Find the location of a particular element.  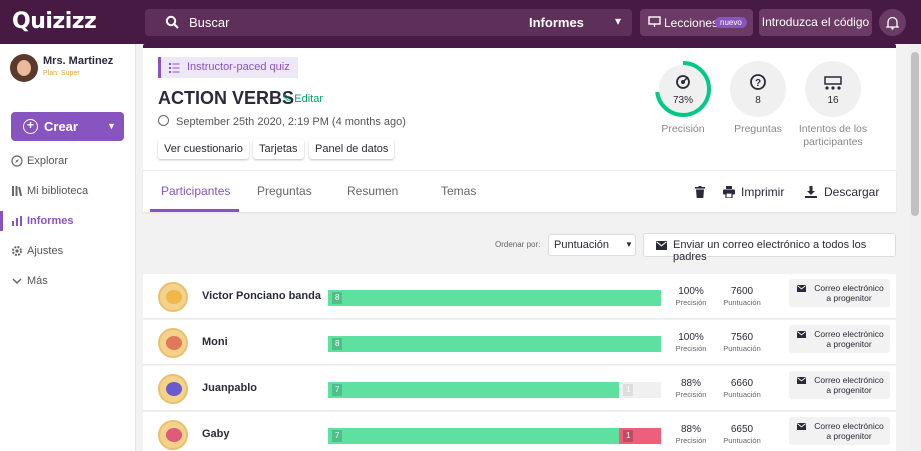

printer-icon is located at coordinates (729, 192).